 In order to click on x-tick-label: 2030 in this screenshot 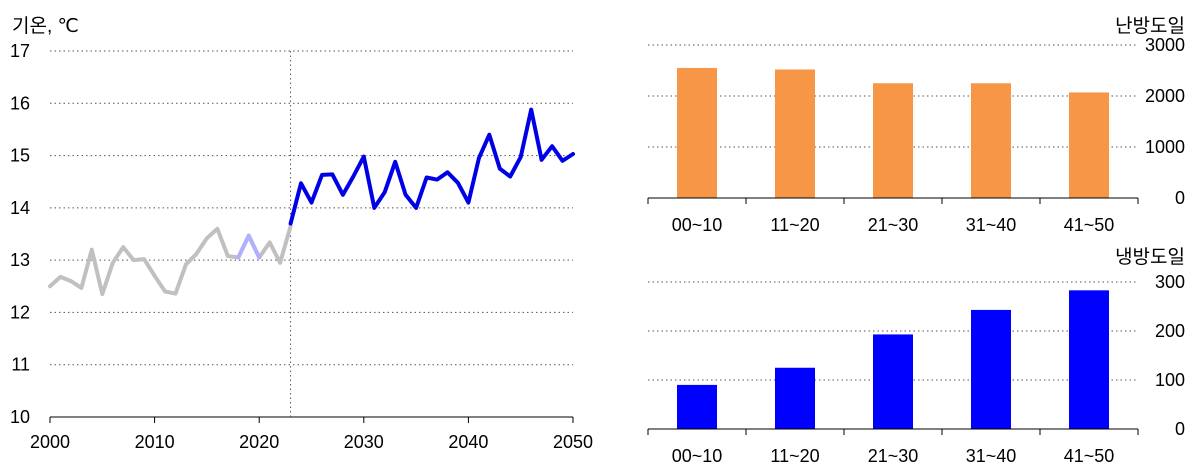, I will do `click(364, 442)`.